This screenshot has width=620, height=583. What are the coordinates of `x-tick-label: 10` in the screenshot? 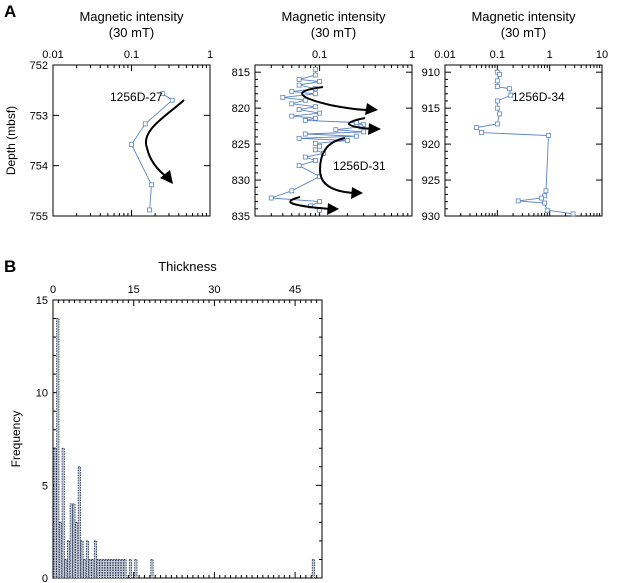 It's located at (602, 55).